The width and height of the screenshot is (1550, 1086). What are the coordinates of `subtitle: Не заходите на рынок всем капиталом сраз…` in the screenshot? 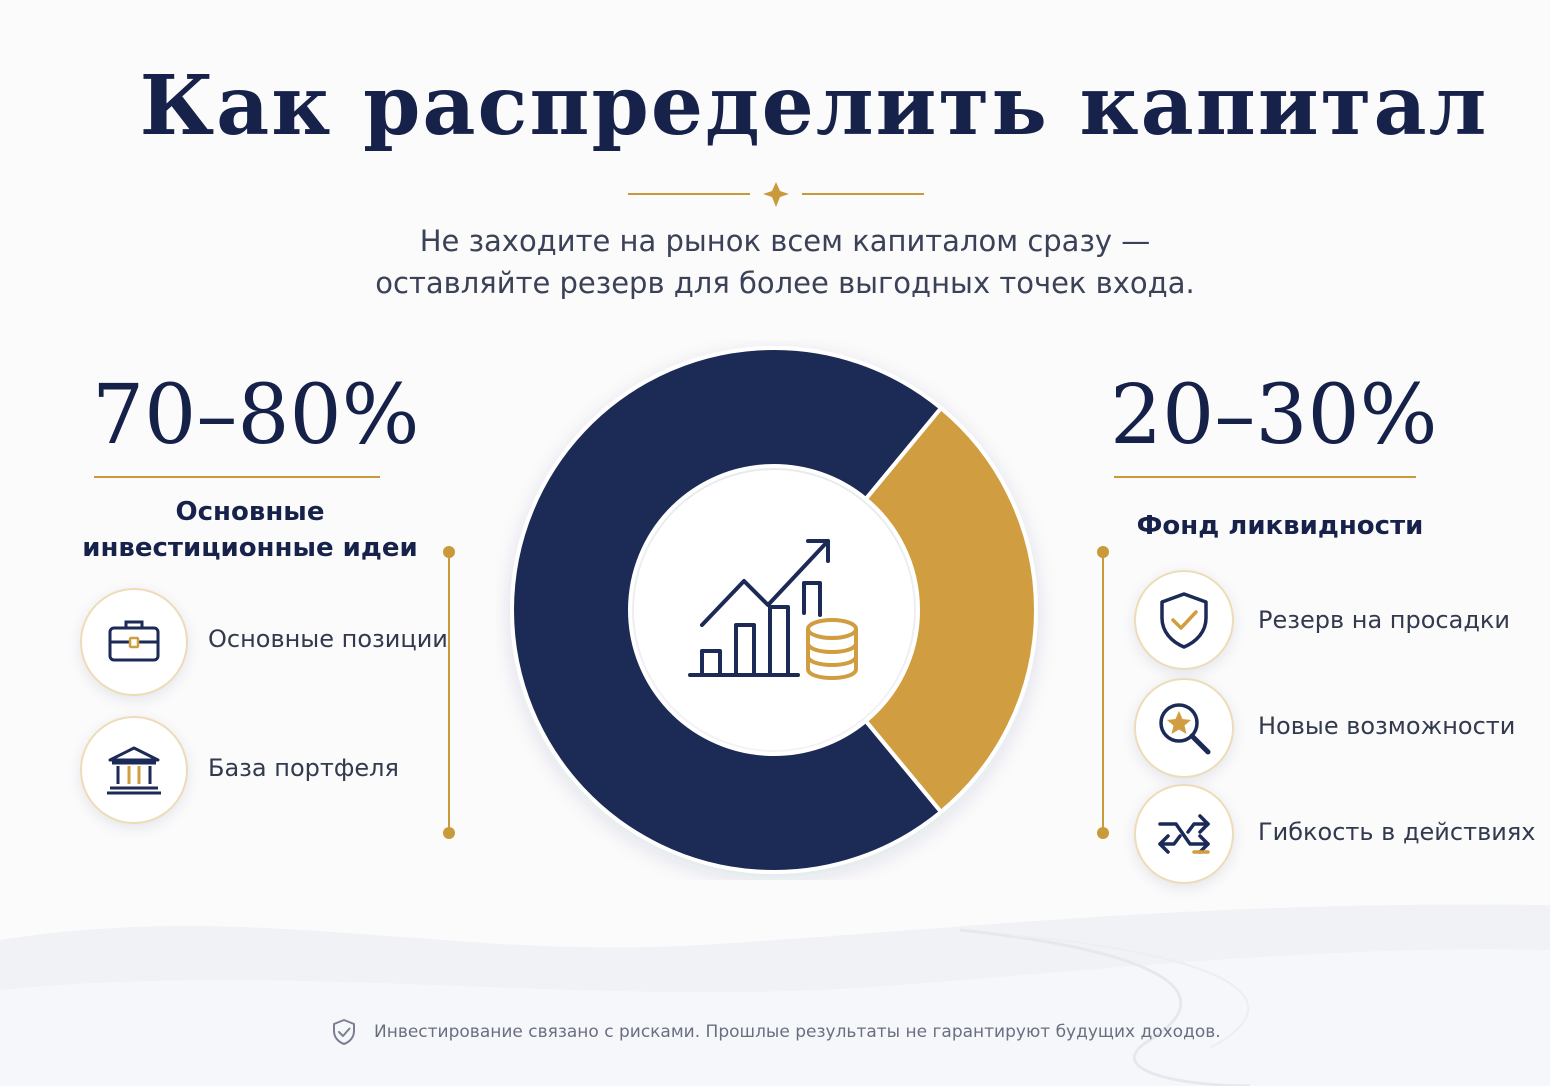 It's located at (785, 262).